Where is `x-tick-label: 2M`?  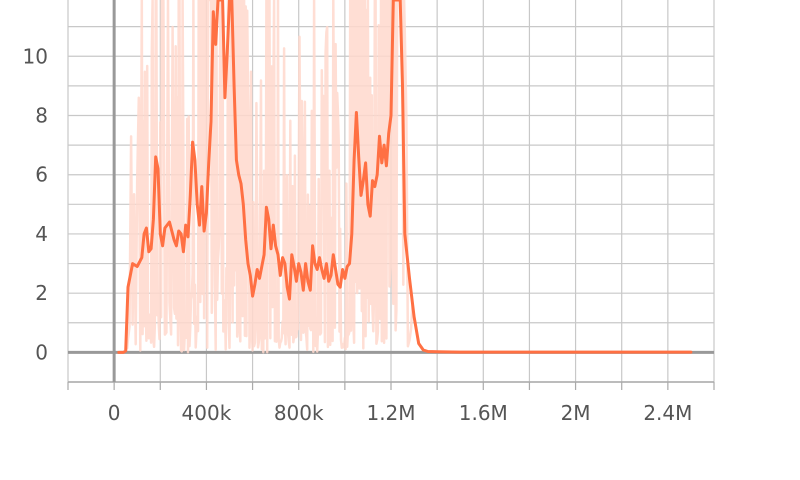 x-tick-label: 2M is located at coordinates (576, 413).